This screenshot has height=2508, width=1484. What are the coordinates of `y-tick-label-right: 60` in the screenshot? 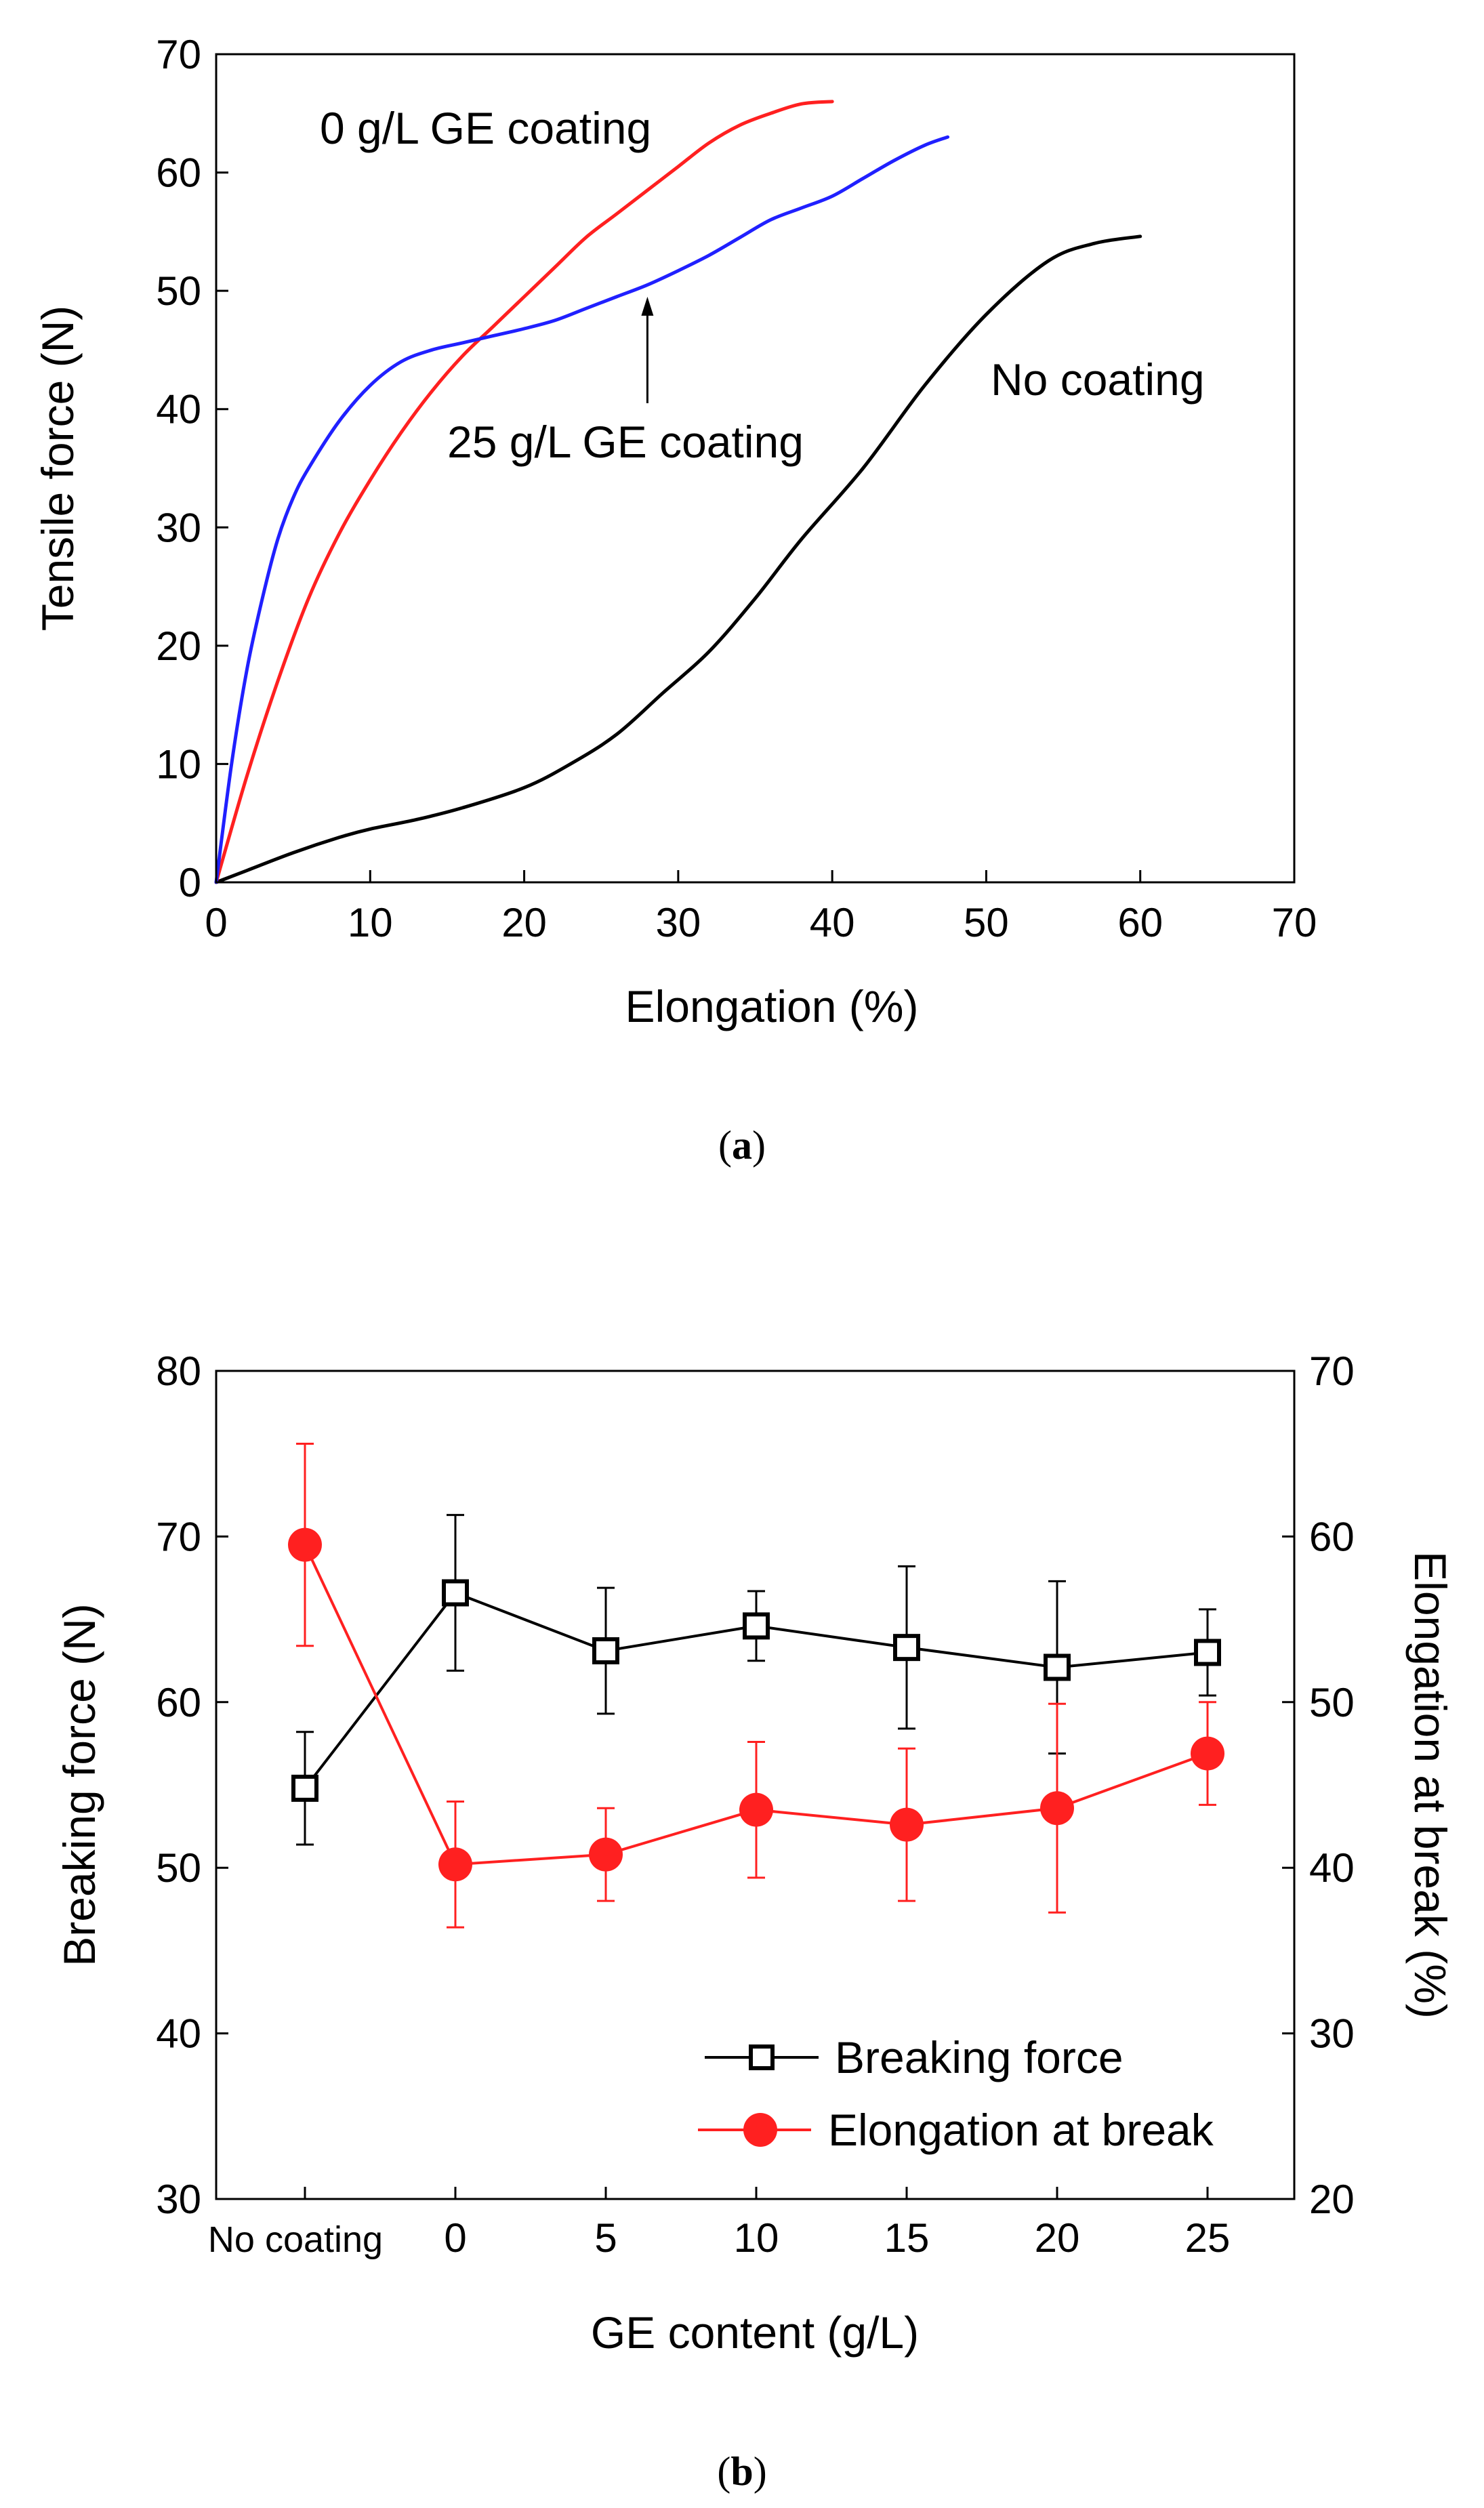 It's located at (1332, 1536).